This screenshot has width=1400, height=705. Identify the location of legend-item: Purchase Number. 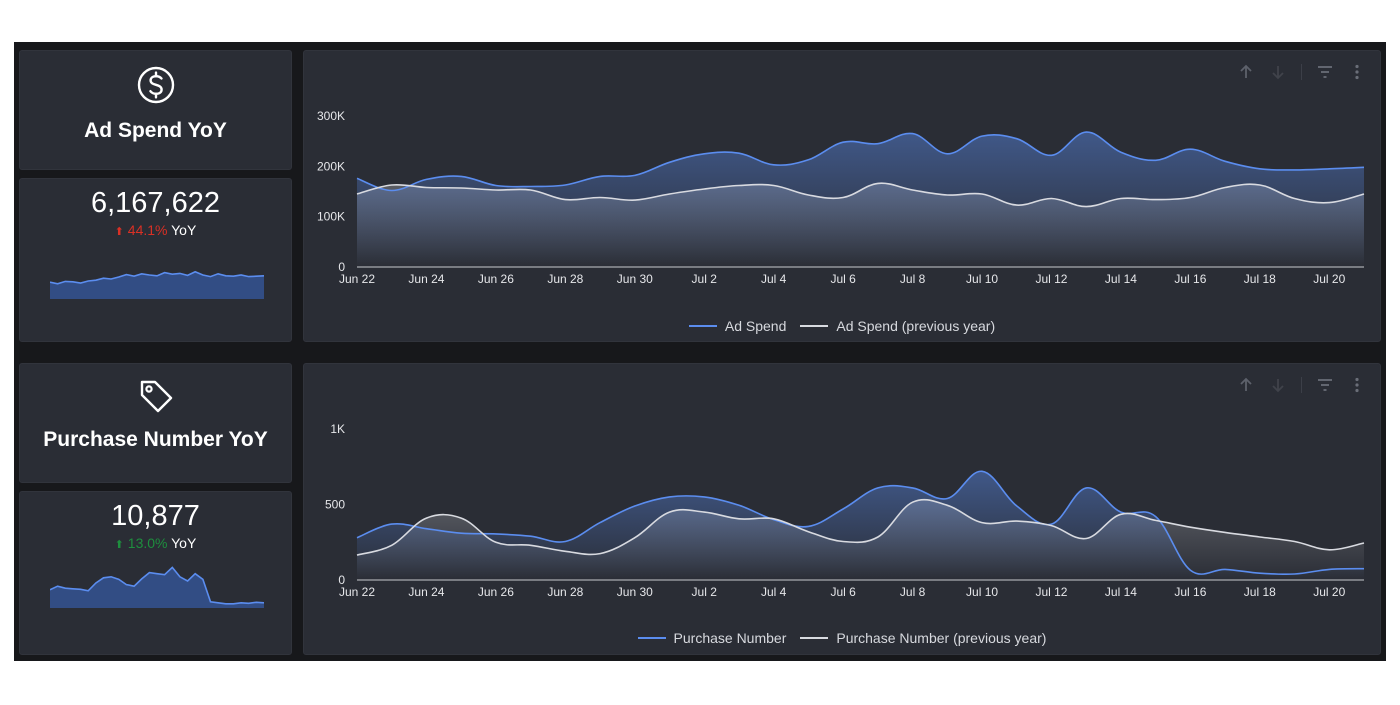
(711, 638).